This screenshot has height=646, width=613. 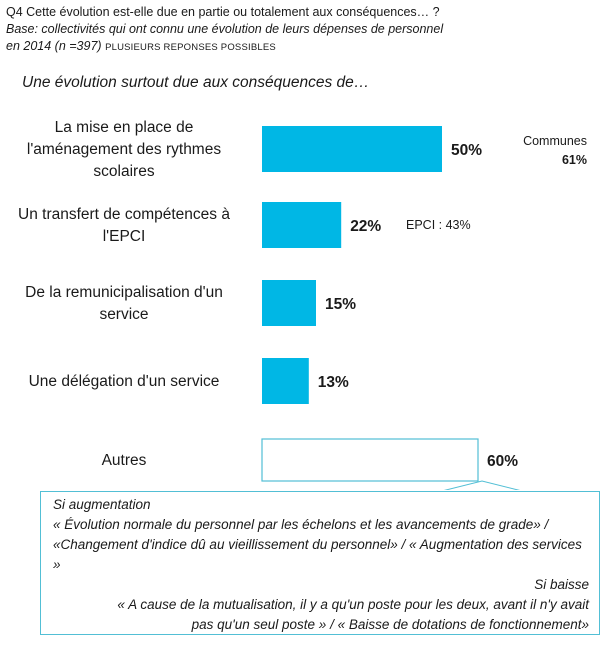 What do you see at coordinates (482, 485) in the screenshot?
I see `callout-pointer` at bounding box center [482, 485].